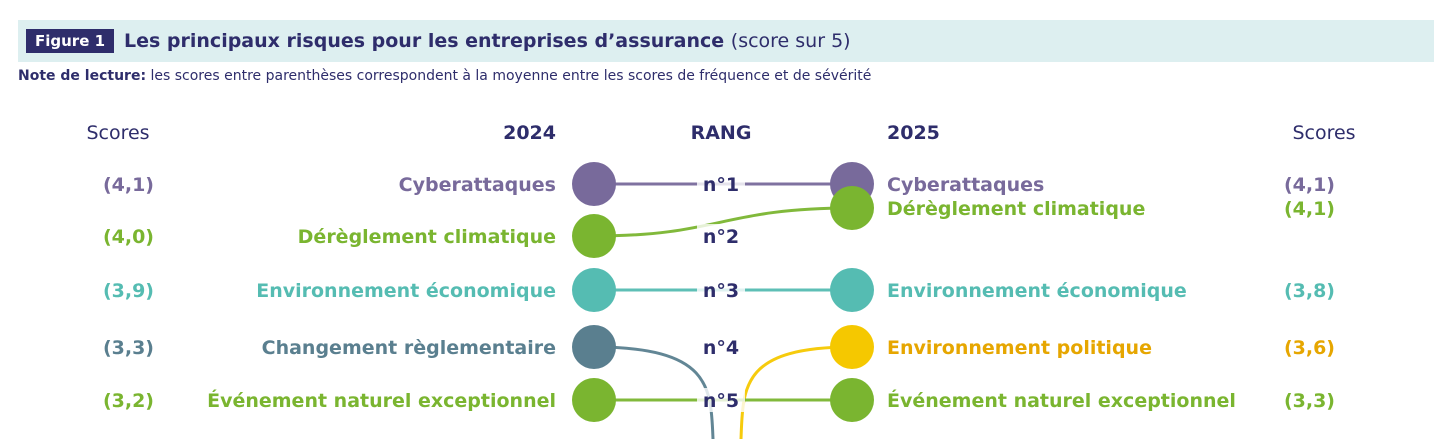  I want to click on figure-subtitle: (score sur 5), so click(790, 41).